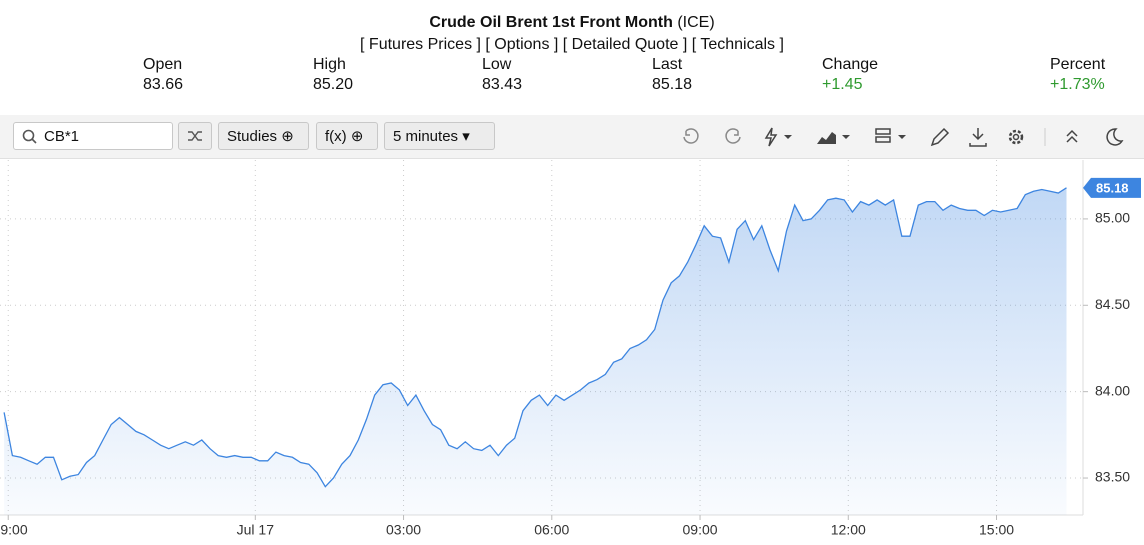 This screenshot has width=1144, height=545. Describe the element at coordinates (842, 84) in the screenshot. I see `quote-value: +1.45` at that location.